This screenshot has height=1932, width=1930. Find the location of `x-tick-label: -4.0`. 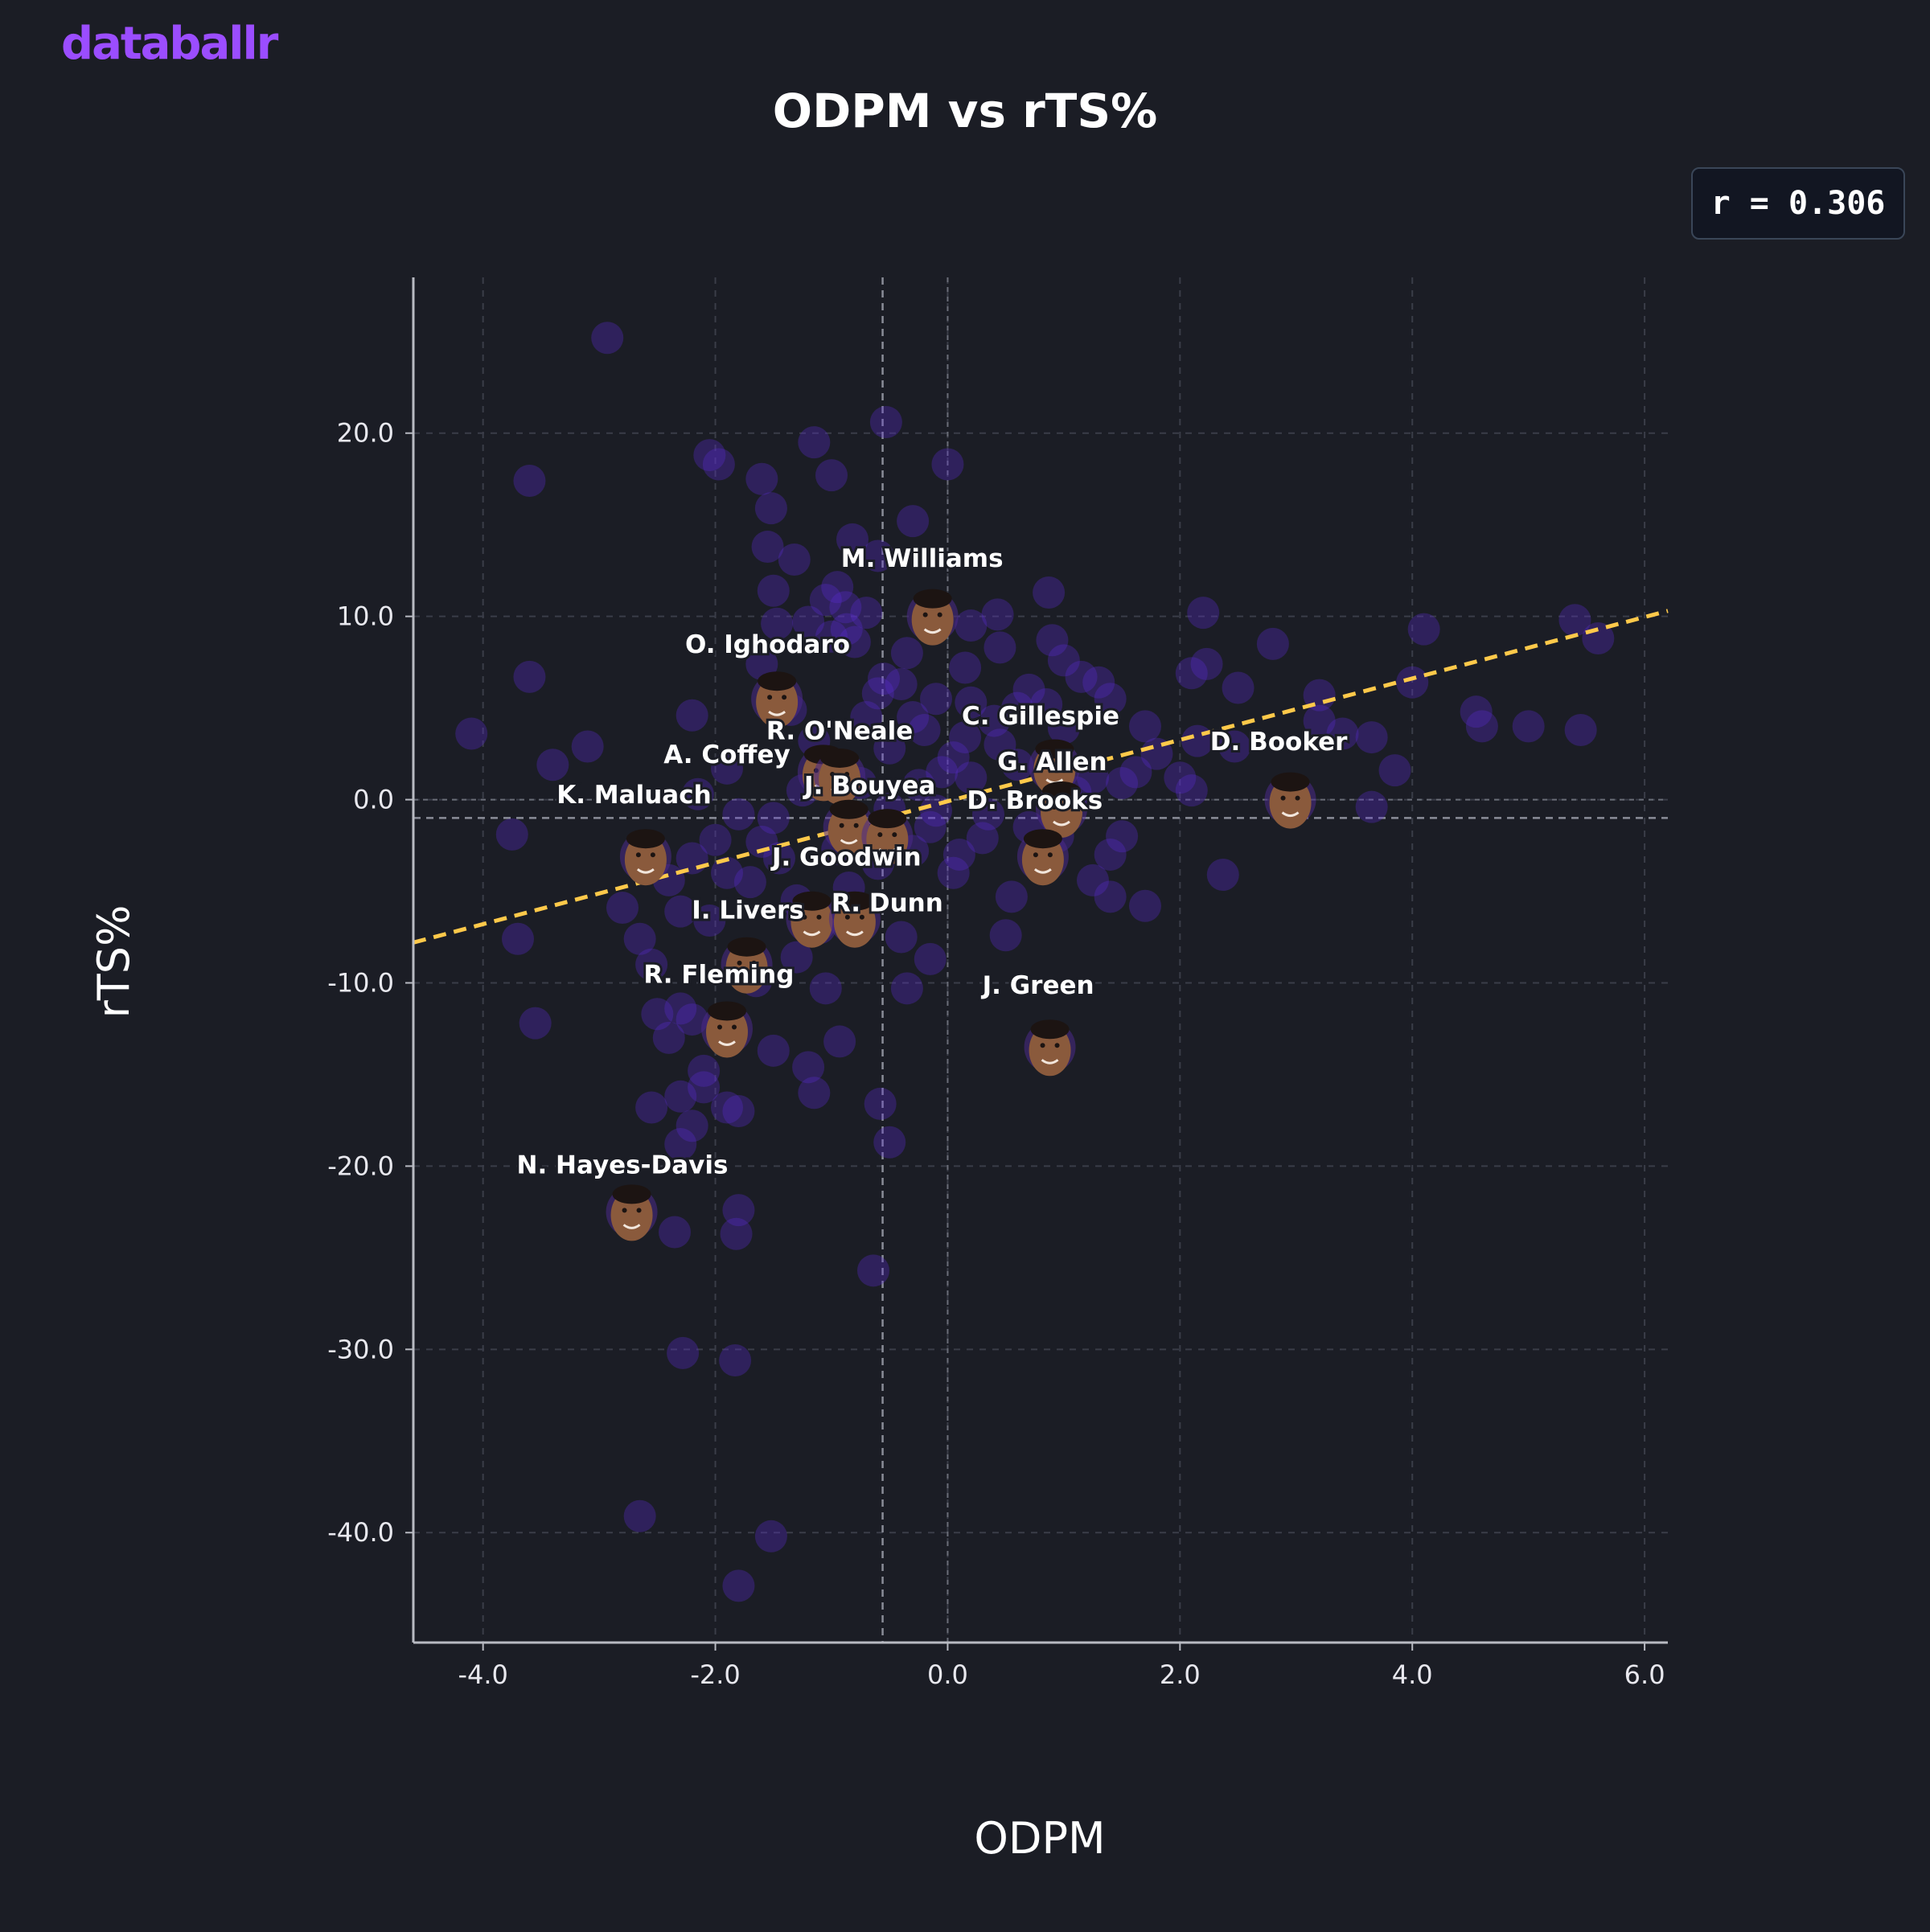

x-tick-label: -4.0 is located at coordinates (482, 1675).